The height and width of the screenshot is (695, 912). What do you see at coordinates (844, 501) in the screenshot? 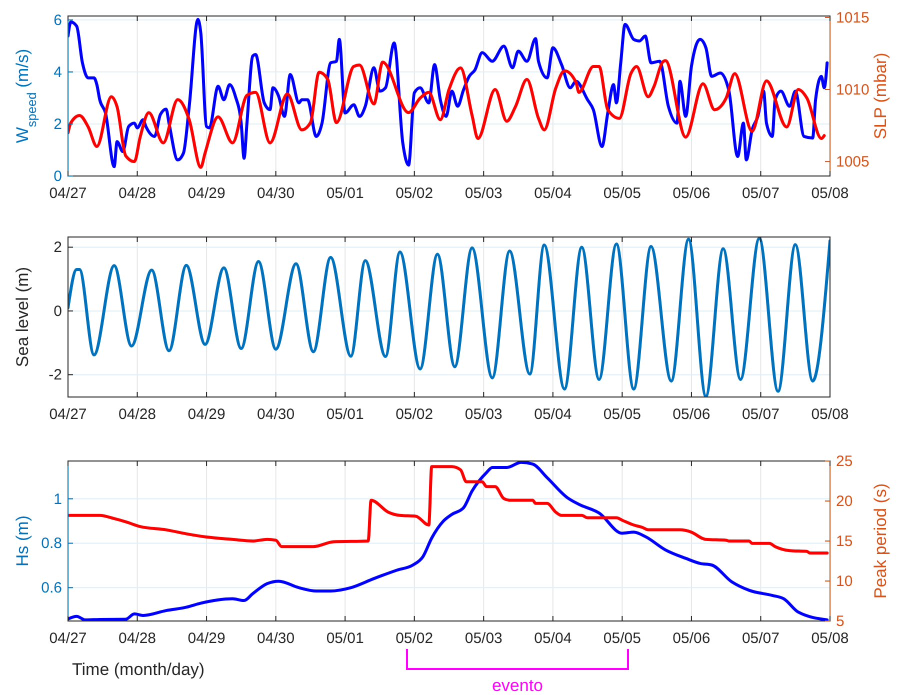
I see `y2-tick-label: 20` at bounding box center [844, 501].